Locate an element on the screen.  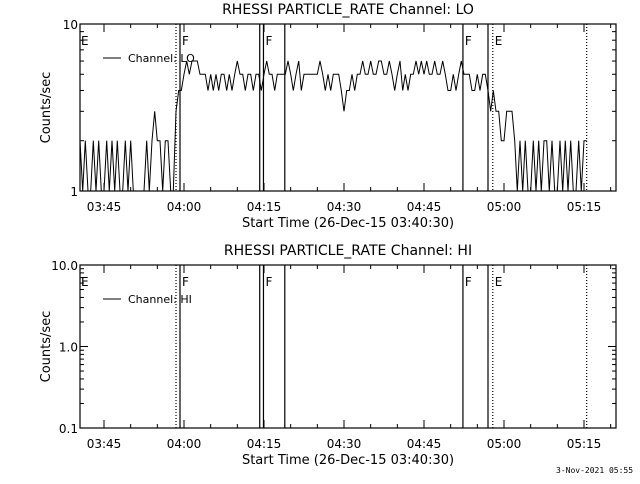
y-tick-label: 10.0 is located at coordinates (64, 266).